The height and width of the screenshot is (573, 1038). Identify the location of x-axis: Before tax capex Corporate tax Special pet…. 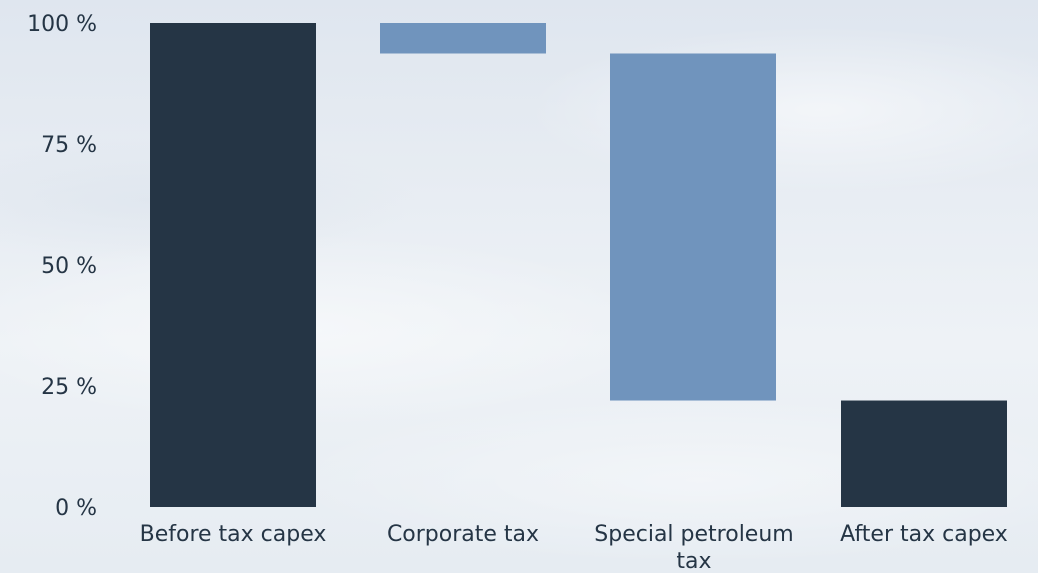
(574, 547).